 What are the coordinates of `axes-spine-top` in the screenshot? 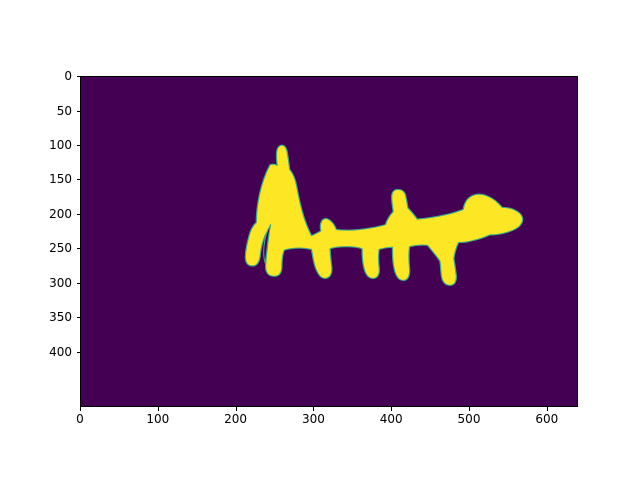 It's located at (329, 76).